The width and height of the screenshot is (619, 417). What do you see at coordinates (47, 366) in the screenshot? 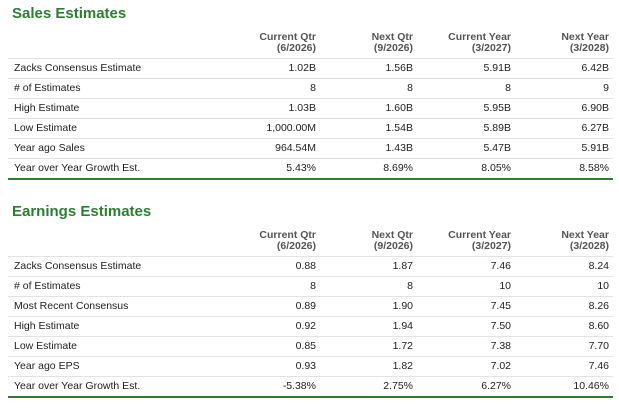
I see `row-label: Year ago EPS` at bounding box center [47, 366].